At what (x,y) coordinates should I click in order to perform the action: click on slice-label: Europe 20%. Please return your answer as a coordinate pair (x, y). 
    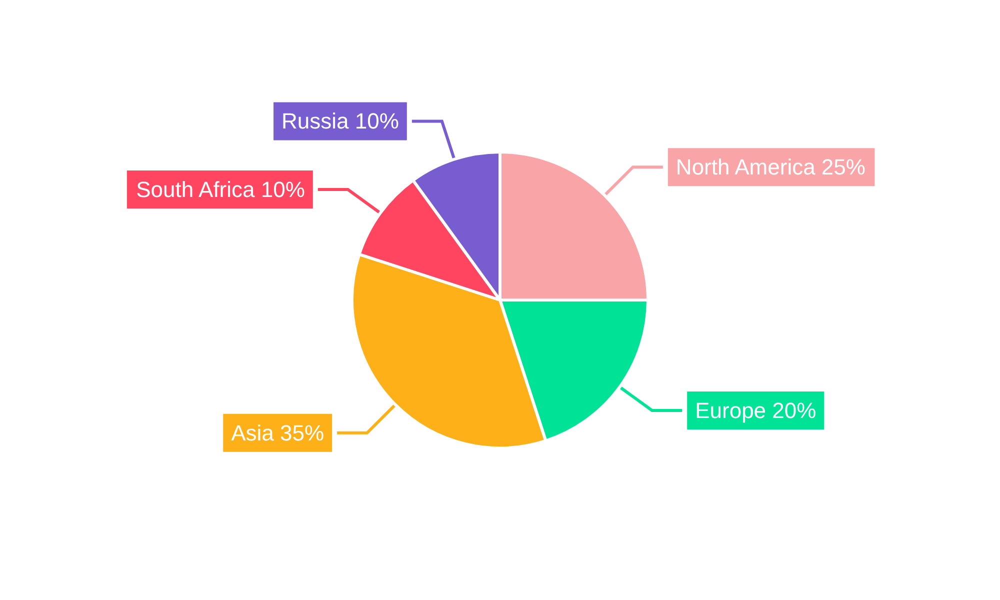
    Looking at the image, I should click on (755, 411).